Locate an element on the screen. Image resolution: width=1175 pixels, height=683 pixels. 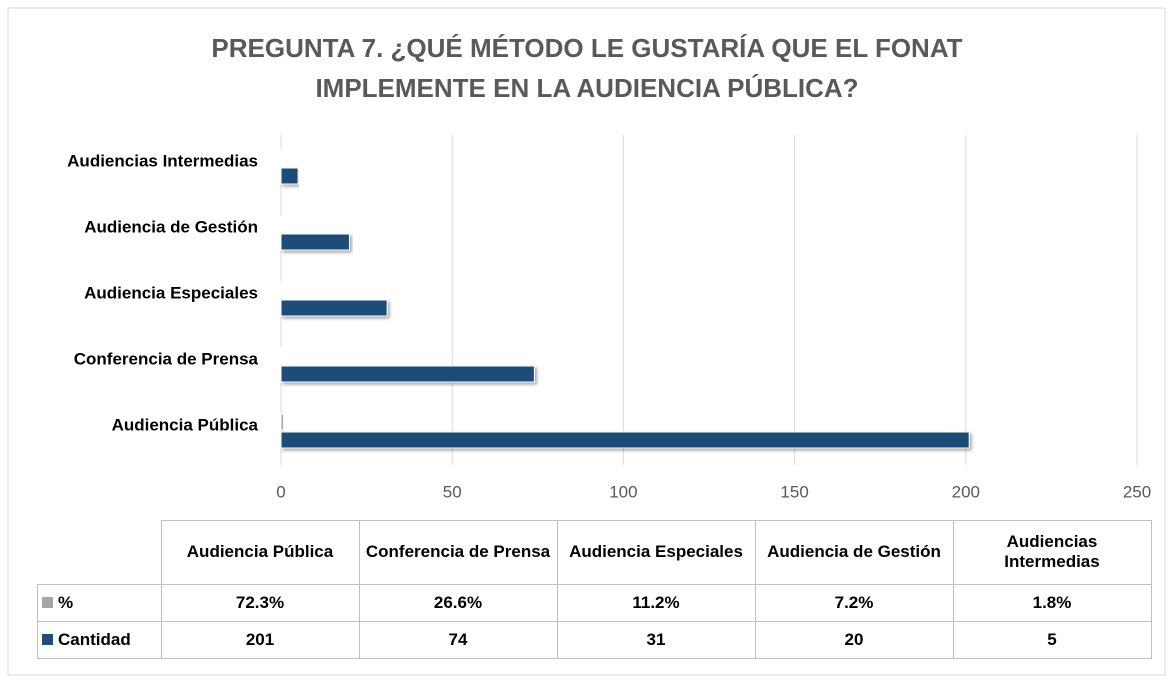
table-header: Conferencia de Prensa is located at coordinates (458, 552).